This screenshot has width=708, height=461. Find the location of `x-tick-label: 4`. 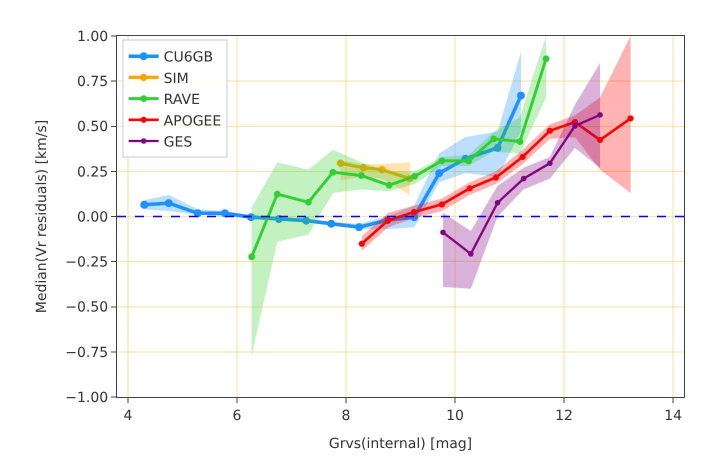

x-tick-label: 4 is located at coordinates (127, 416).